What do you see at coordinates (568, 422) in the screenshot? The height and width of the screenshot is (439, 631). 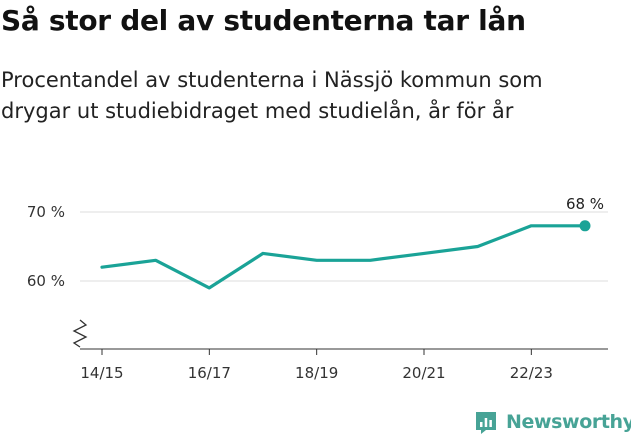 I see `brand-name: Newsworthy` at bounding box center [568, 422].